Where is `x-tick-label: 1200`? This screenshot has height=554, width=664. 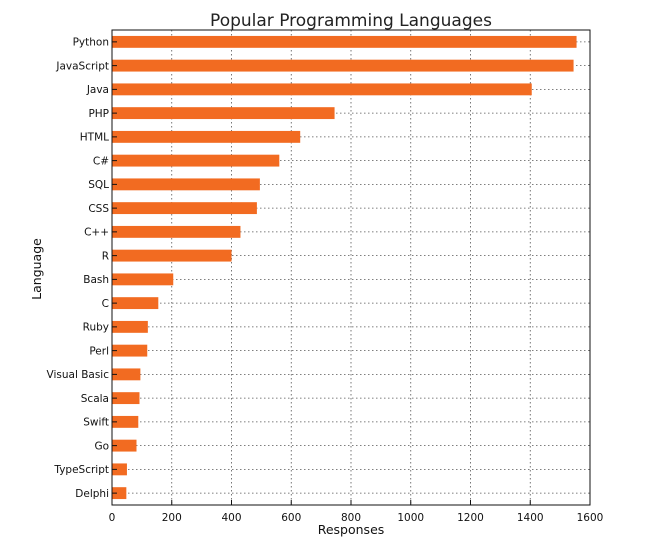
x-tick-label: 1200 is located at coordinates (470, 518).